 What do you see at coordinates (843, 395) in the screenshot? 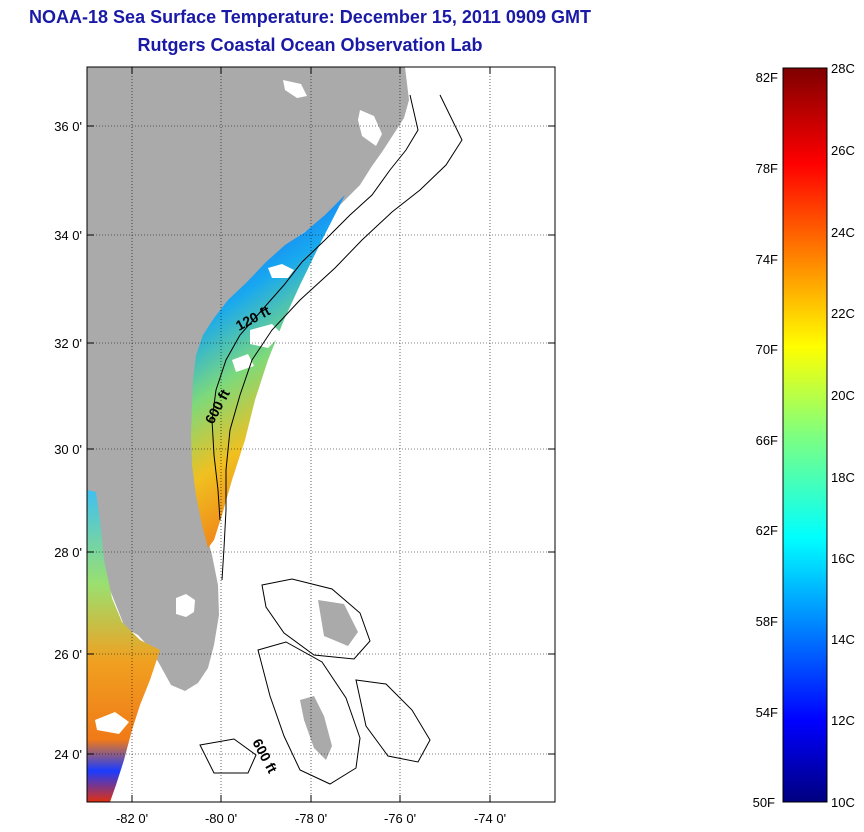
I see `colorbar-c-label: 20C` at bounding box center [843, 395].